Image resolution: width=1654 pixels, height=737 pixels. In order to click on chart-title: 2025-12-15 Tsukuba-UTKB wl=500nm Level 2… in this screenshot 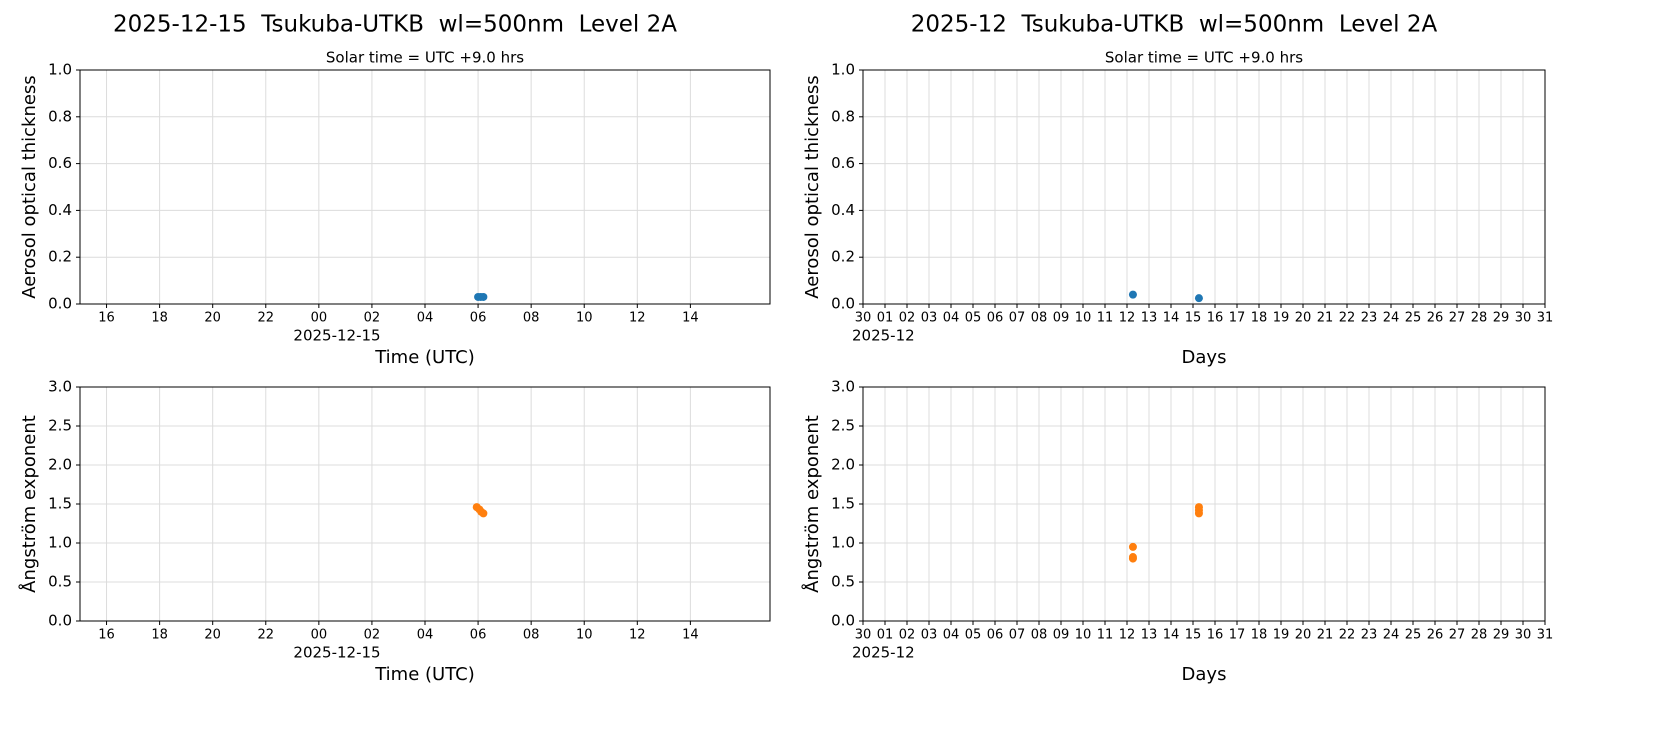, I will do `click(395, 25)`.